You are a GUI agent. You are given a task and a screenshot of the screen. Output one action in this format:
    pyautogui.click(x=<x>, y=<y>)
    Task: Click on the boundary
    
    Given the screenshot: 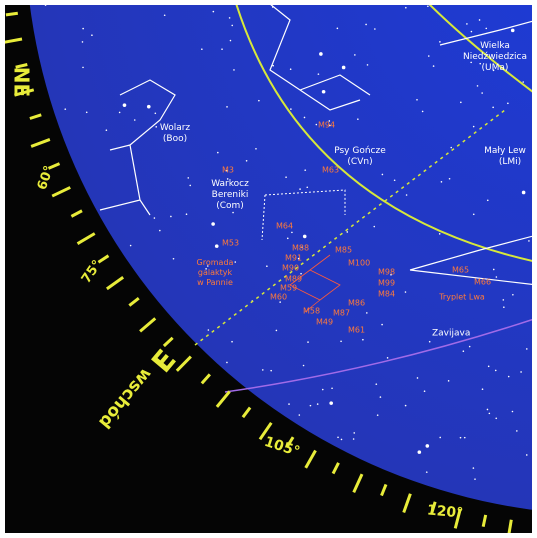 What is the action you would take?
    pyautogui.click(x=303, y=215)
    